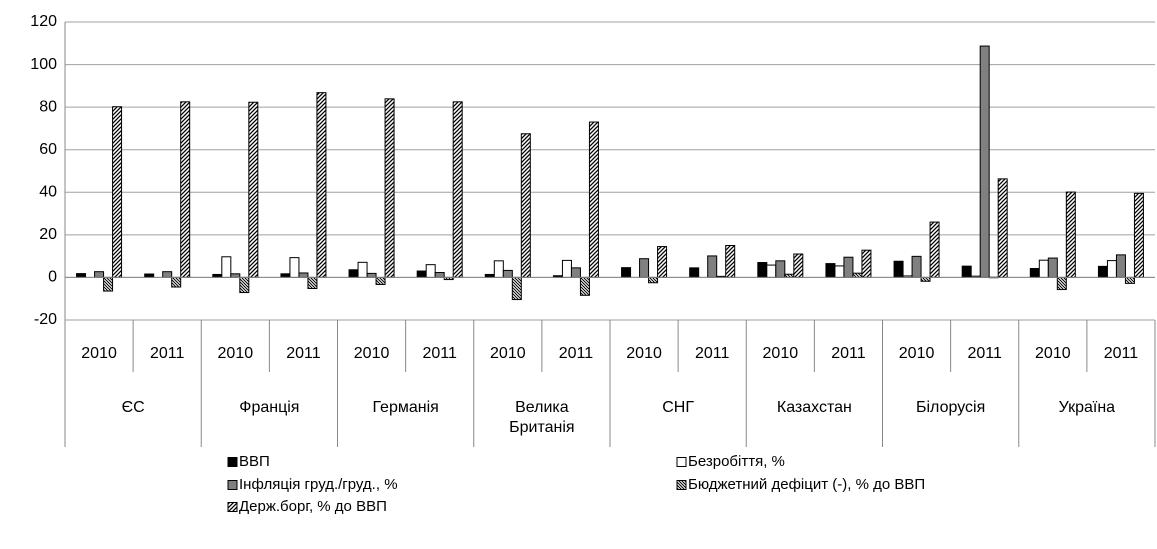 This screenshot has height=549, width=1157. I want to click on y-tick-label: 40, so click(48, 192).